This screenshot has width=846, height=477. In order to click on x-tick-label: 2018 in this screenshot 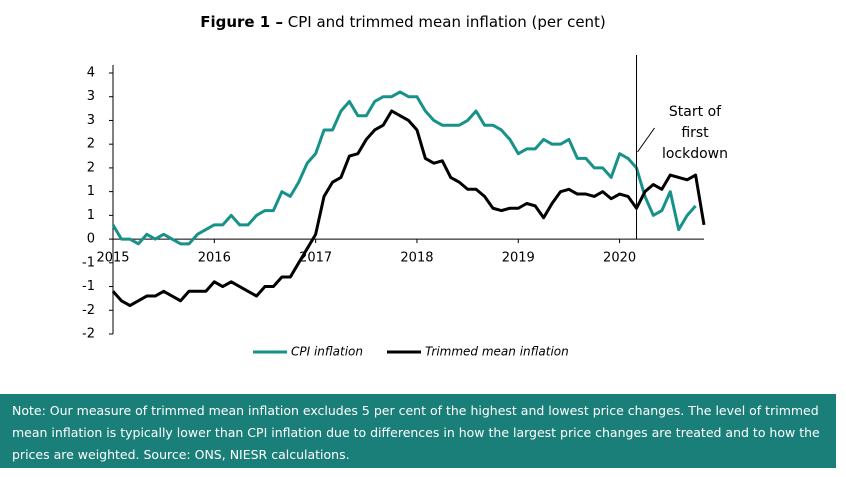, I will do `click(416, 258)`.